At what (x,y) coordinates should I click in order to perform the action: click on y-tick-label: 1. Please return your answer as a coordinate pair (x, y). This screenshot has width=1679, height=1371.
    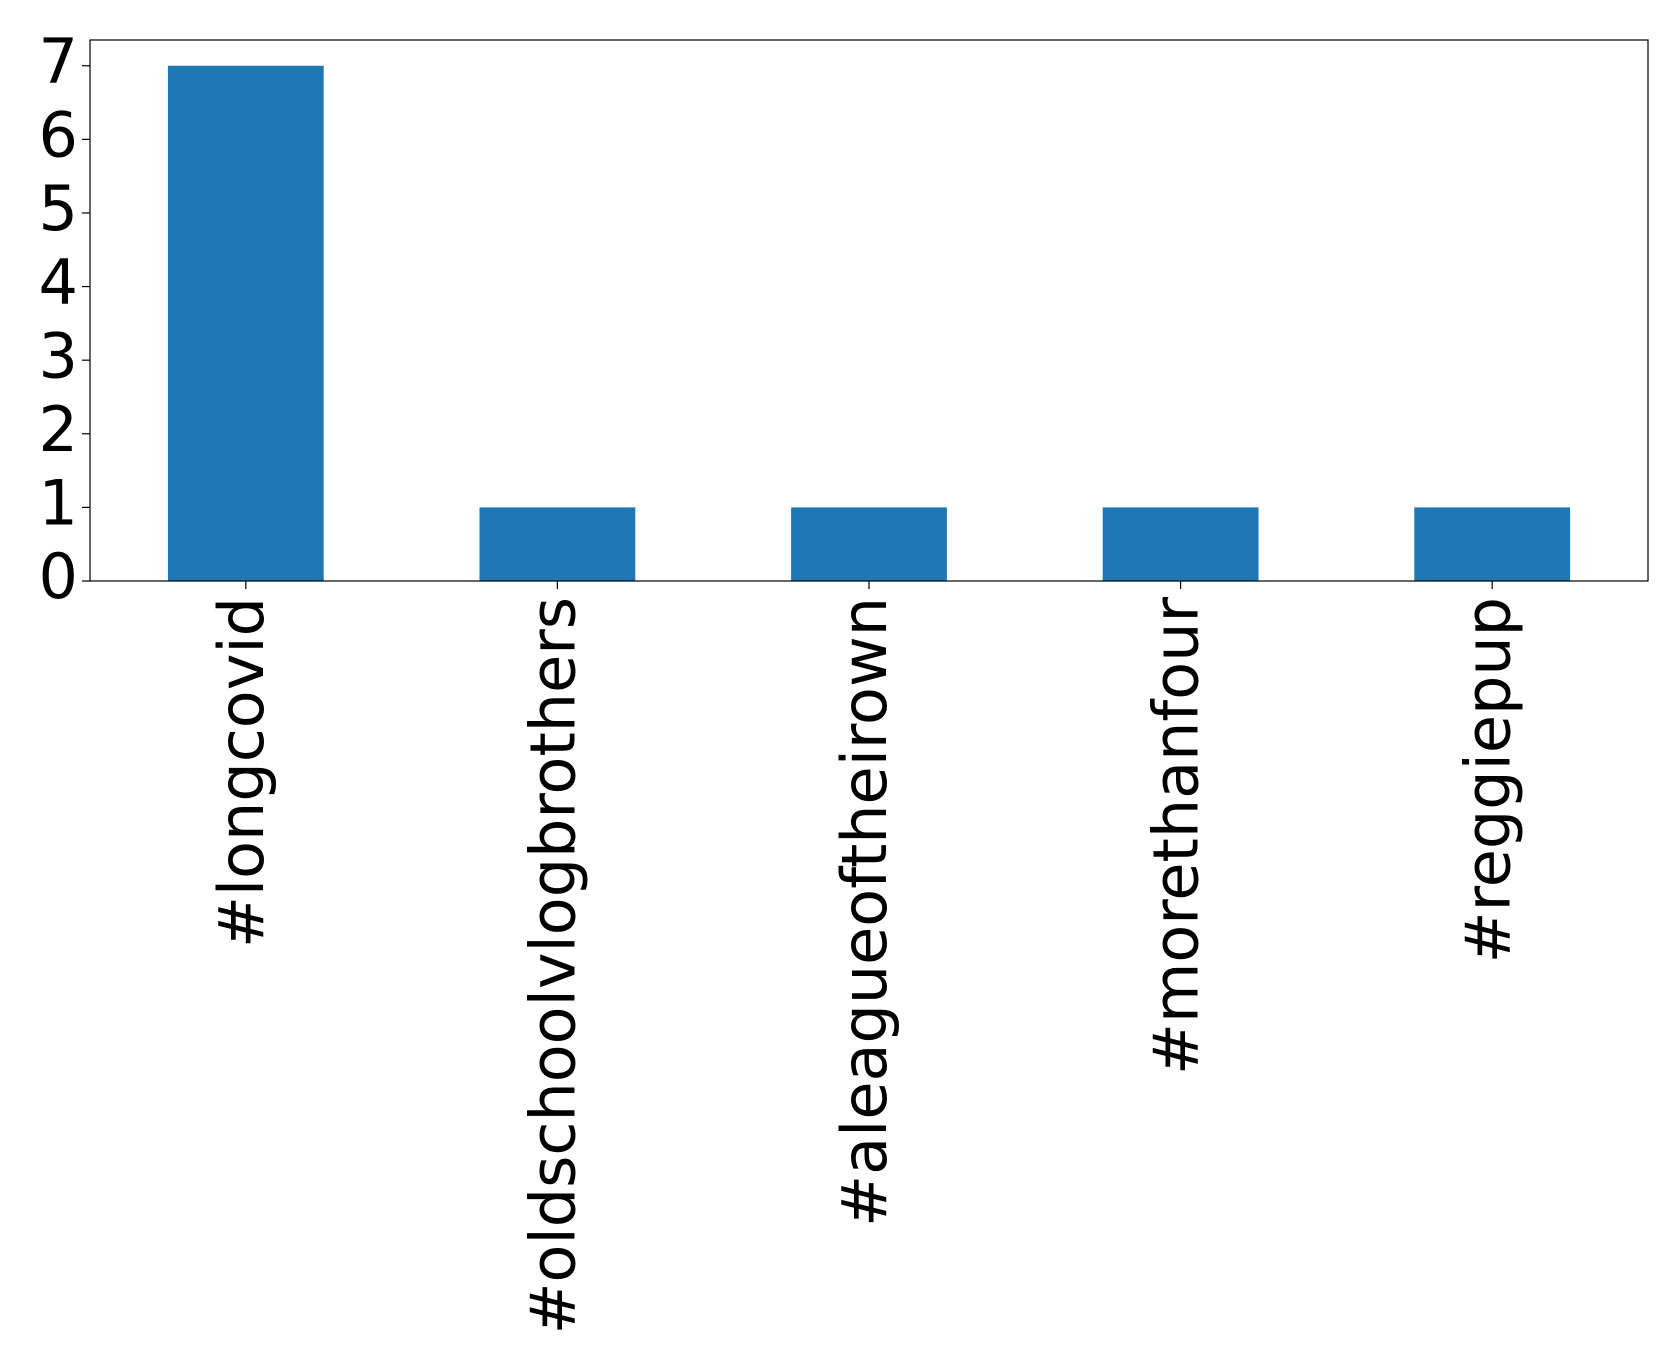
    Looking at the image, I should click on (58, 502).